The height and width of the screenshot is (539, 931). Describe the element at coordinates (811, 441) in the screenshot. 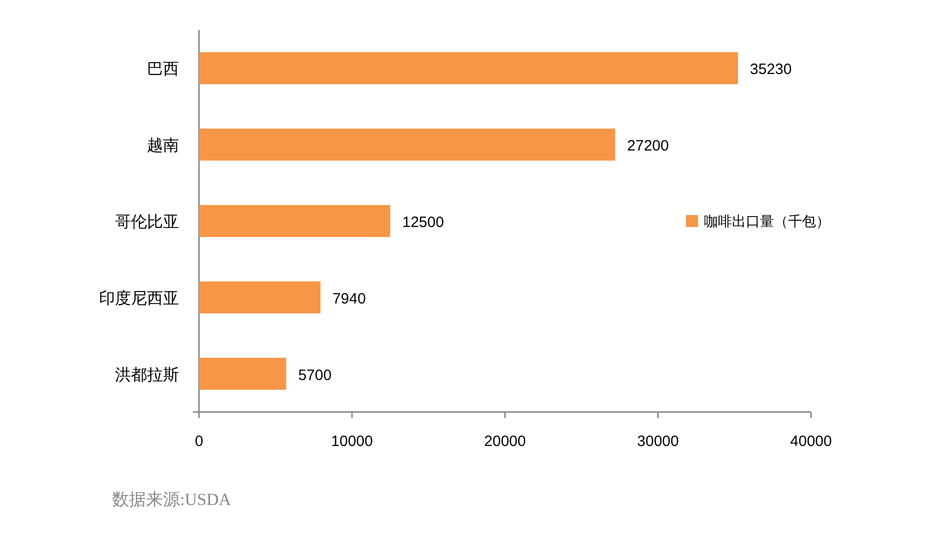

I see `x-tick-label: 40000` at that location.